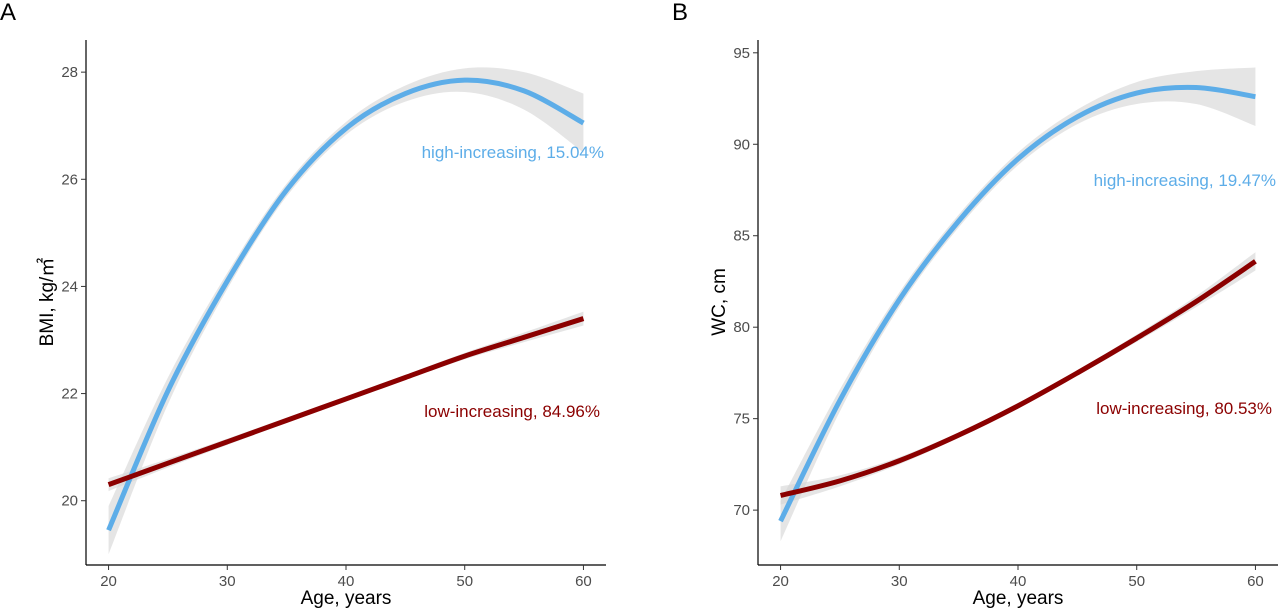 The image size is (1280, 610). Describe the element at coordinates (741, 419) in the screenshot. I see `panel-b-y-tick-label: 75` at that location.